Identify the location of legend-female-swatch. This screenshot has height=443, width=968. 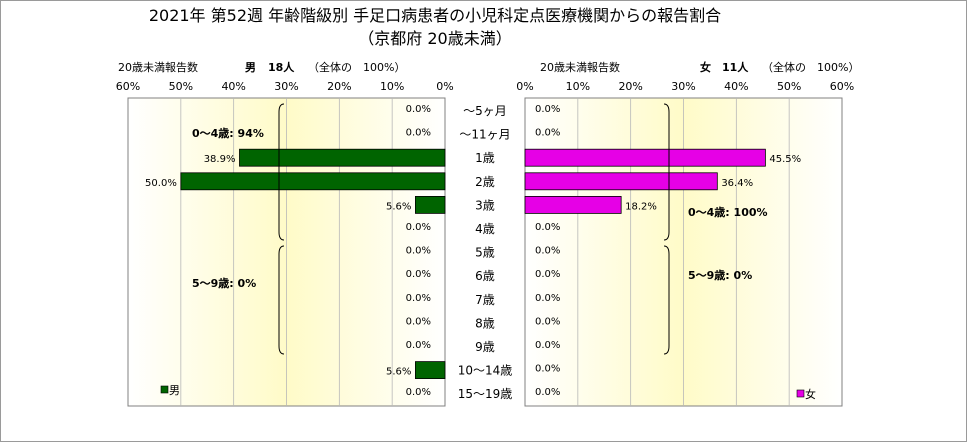
(800, 393).